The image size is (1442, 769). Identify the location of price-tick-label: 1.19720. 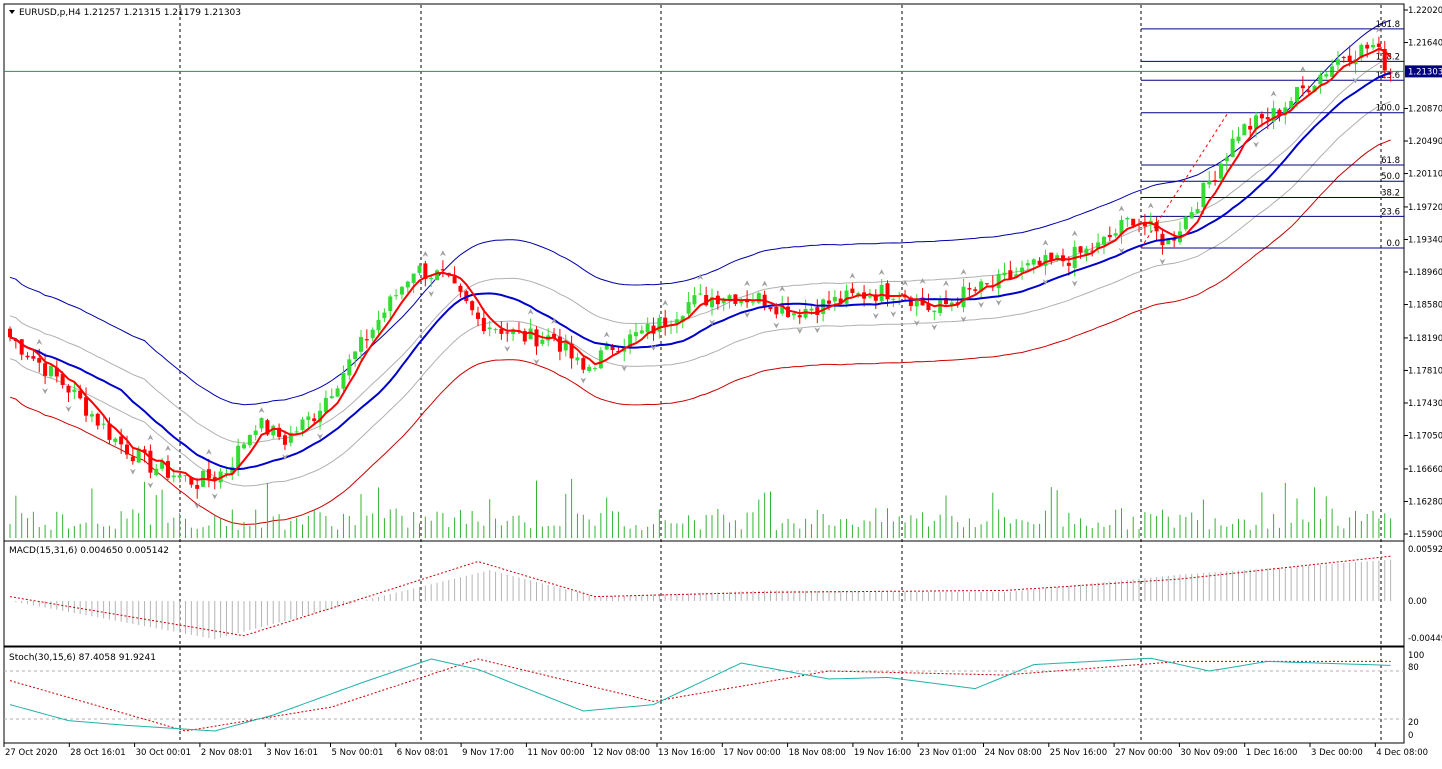
(1425, 208).